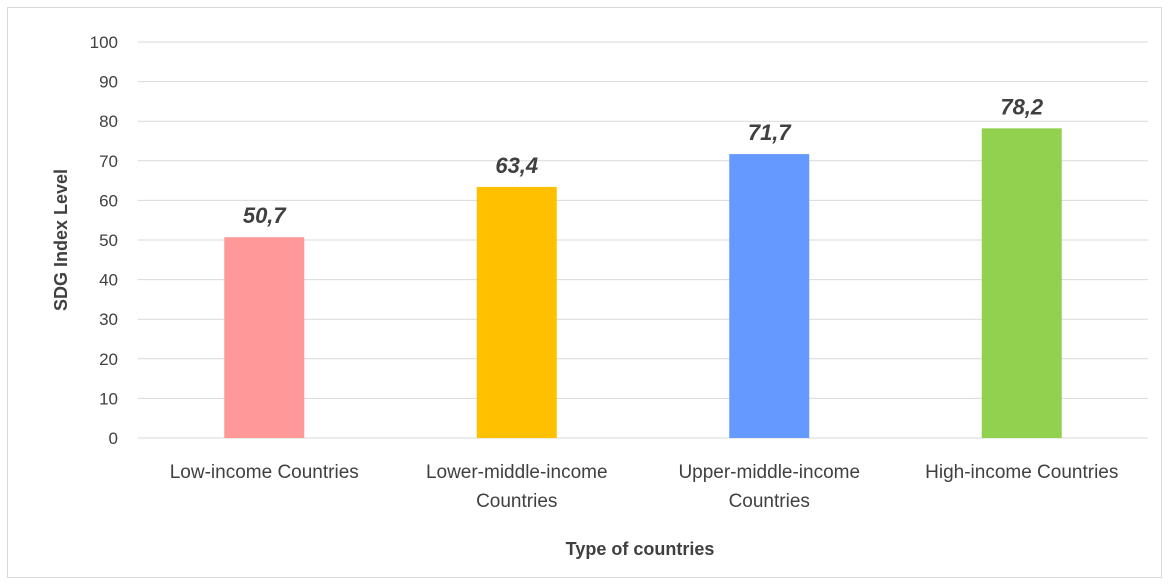 The height and width of the screenshot is (586, 1171). What do you see at coordinates (108, 121) in the screenshot?
I see `y-tick-label: 80` at bounding box center [108, 121].